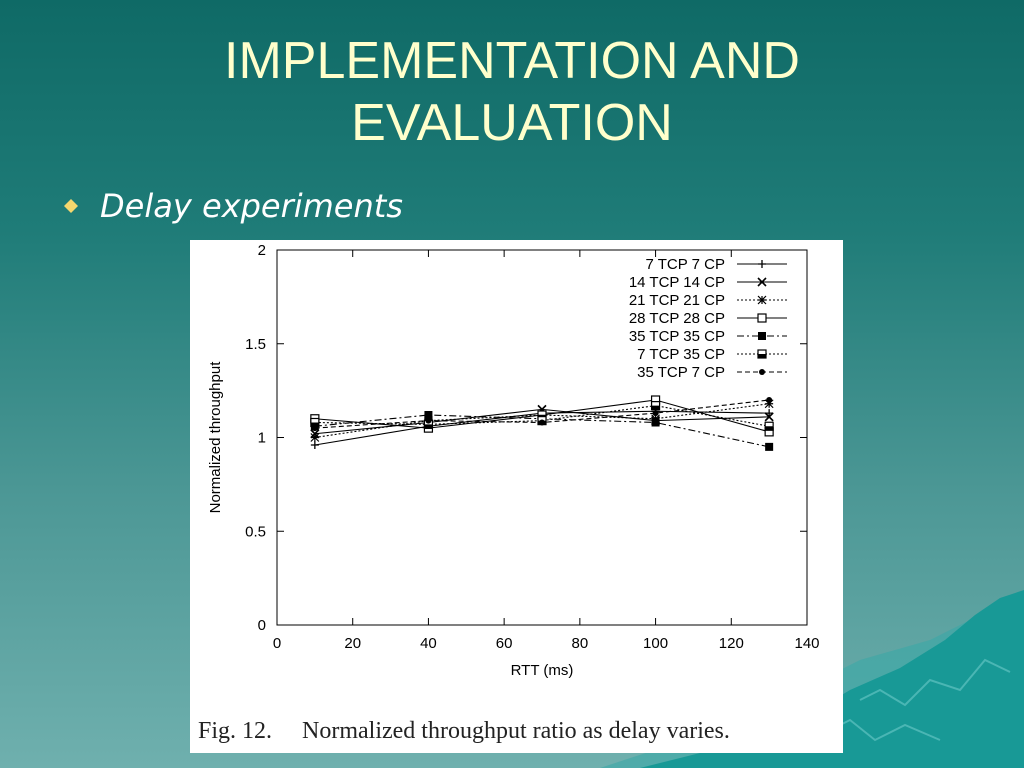 The width and height of the screenshot is (1024, 768). I want to click on x-tick-label: 120, so click(731, 643).